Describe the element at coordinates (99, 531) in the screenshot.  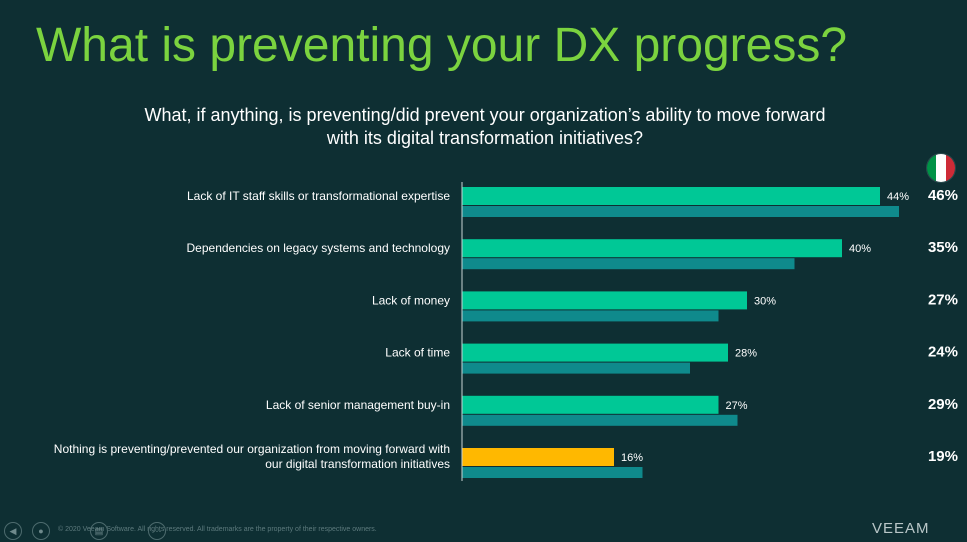
I see `menu-icon: ▤` at that location.